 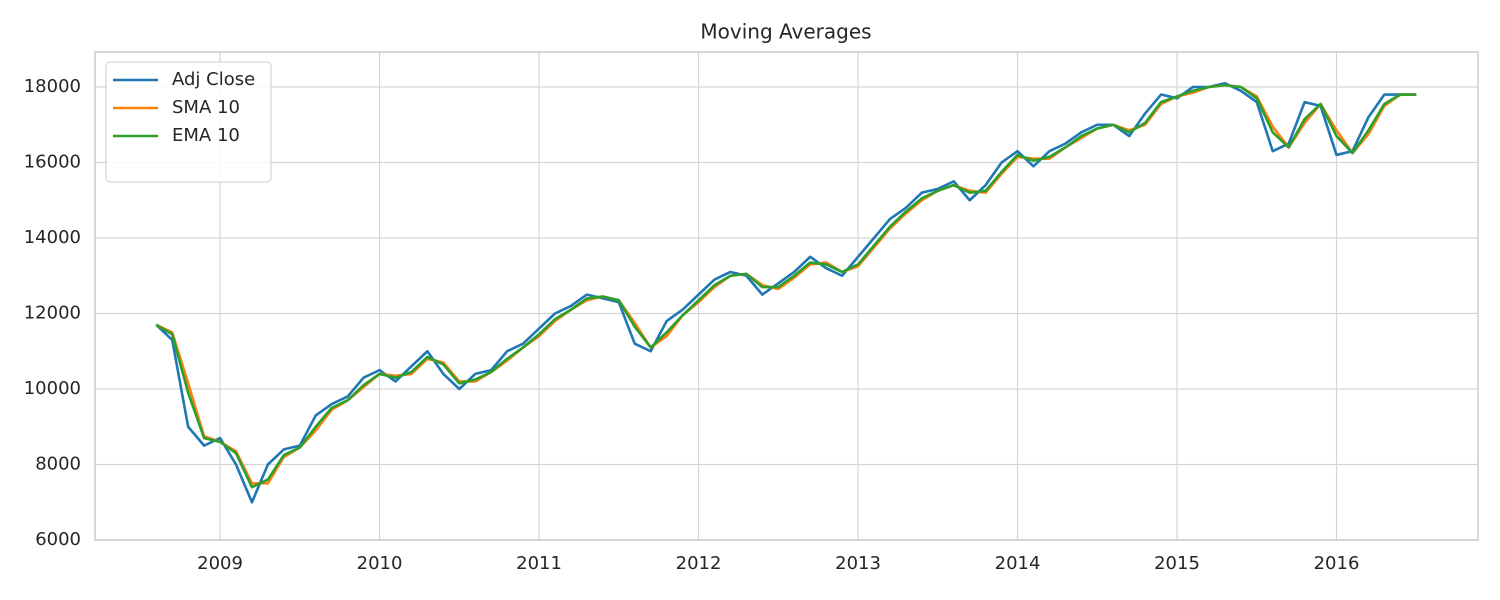 I want to click on x-tick-label: 2015, so click(x=1177, y=563).